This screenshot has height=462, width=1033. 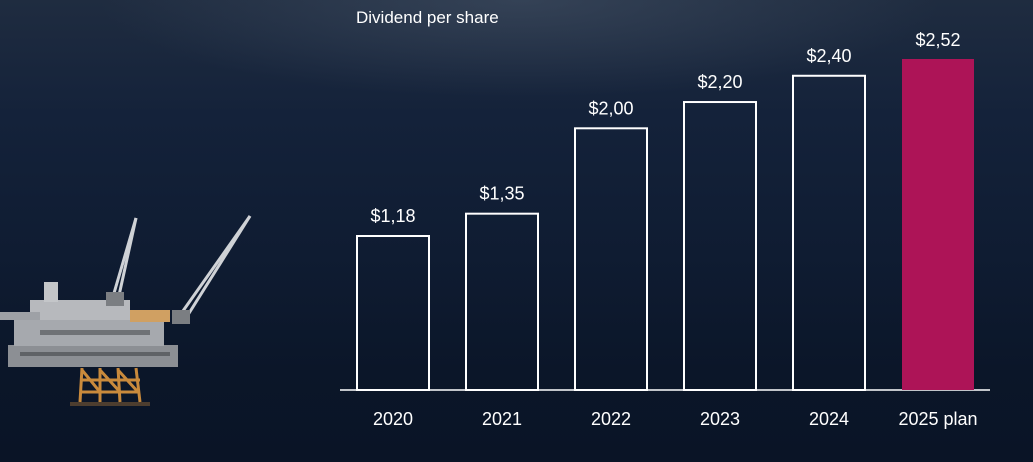 I want to click on bar-2022, so click(x=611, y=259).